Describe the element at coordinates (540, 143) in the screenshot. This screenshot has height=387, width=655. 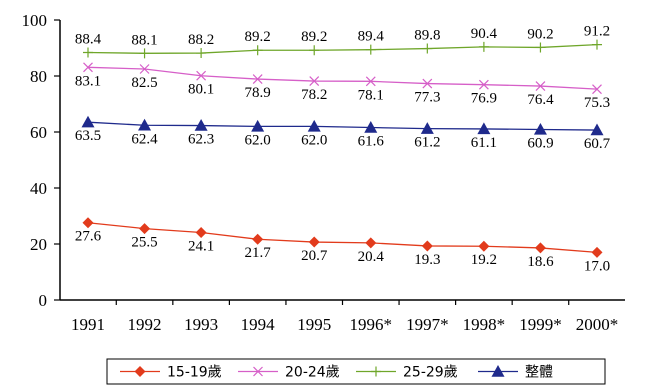
I see `data-label: 60.9` at that location.